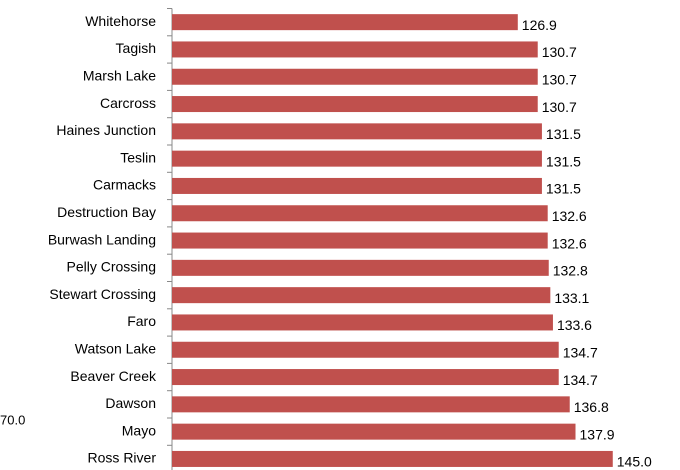  Describe the element at coordinates (571, 298) in the screenshot. I see `value-label: 133.1` at that location.